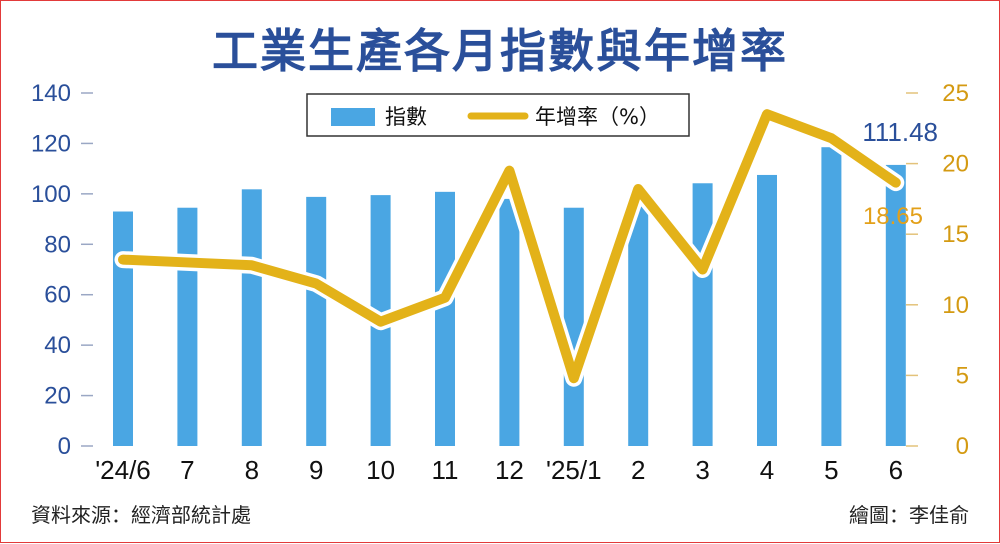  I want to click on right-tick-label: 0, so click(962, 446).